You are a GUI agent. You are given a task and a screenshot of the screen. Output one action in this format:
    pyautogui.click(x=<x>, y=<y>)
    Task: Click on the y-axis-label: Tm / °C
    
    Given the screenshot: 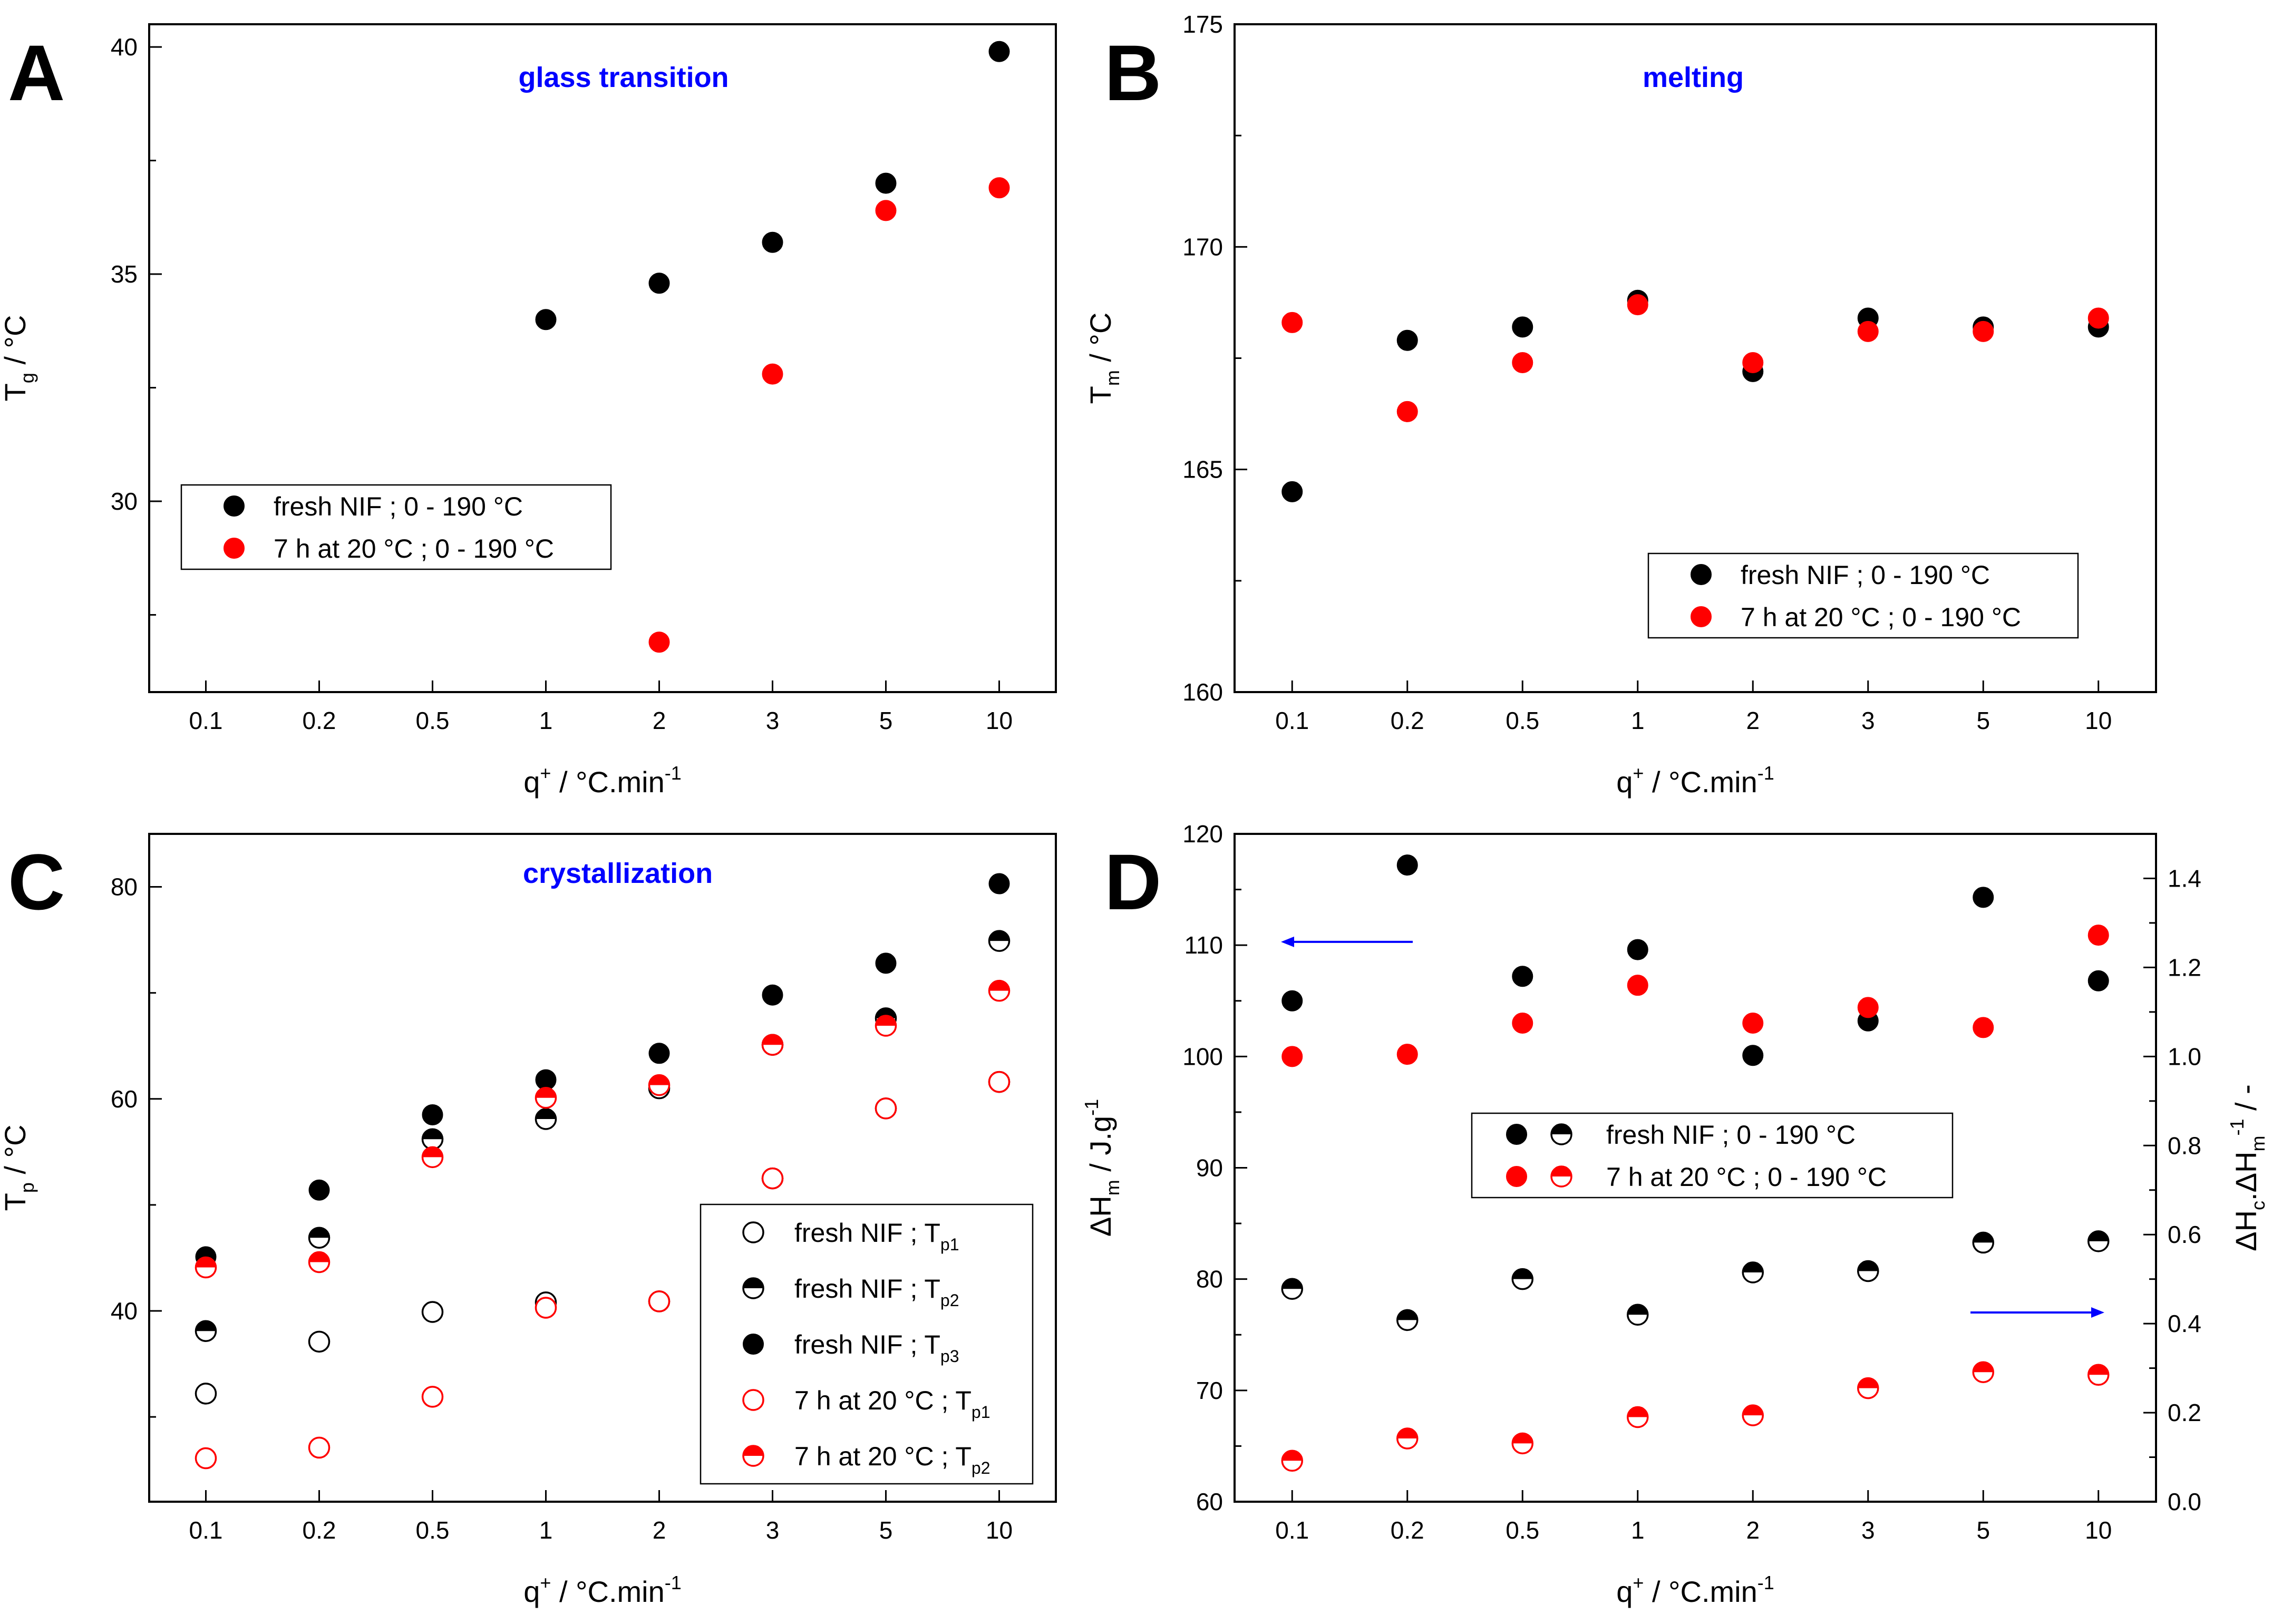 What is the action you would take?
    pyautogui.click(x=1103, y=359)
    